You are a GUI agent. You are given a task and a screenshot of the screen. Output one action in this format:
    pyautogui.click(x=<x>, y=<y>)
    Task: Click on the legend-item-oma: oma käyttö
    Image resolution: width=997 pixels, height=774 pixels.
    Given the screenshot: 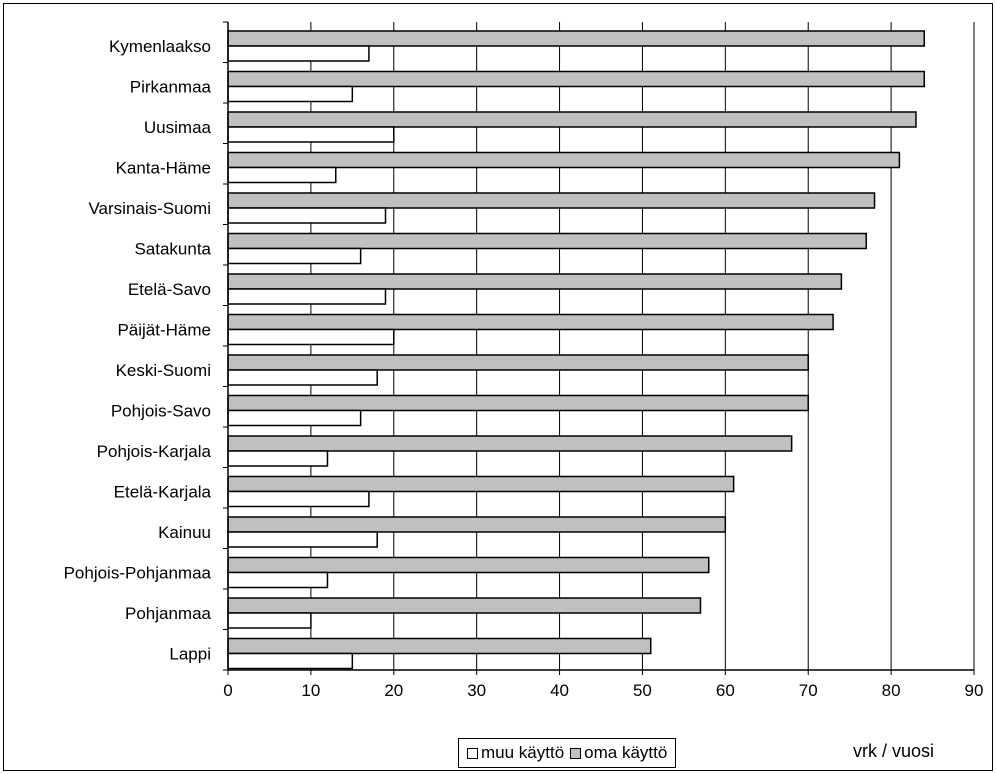 What is the action you would take?
    pyautogui.click(x=618, y=753)
    